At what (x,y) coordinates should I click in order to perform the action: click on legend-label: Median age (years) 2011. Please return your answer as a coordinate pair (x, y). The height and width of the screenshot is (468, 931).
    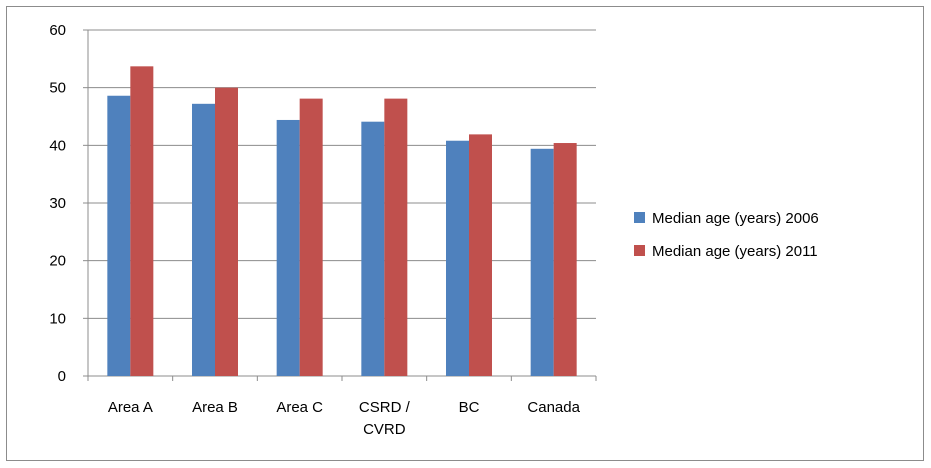
    Looking at the image, I should click on (735, 251).